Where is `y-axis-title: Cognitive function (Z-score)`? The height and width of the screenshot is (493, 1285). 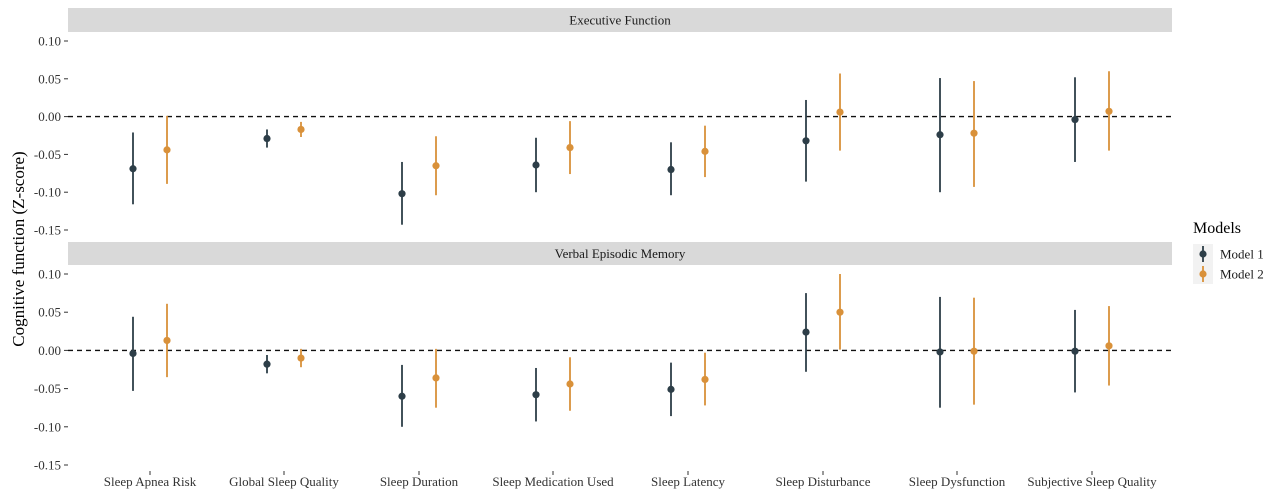
y-axis-title: Cognitive function (Z-score) is located at coordinates (18, 248).